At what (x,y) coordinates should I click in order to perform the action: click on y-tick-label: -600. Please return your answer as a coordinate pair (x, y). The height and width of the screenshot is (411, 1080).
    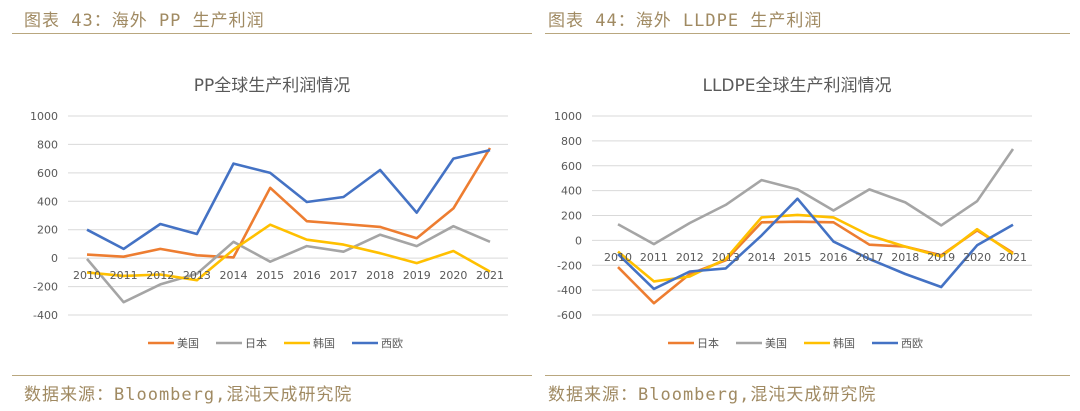
    Looking at the image, I should click on (569, 315).